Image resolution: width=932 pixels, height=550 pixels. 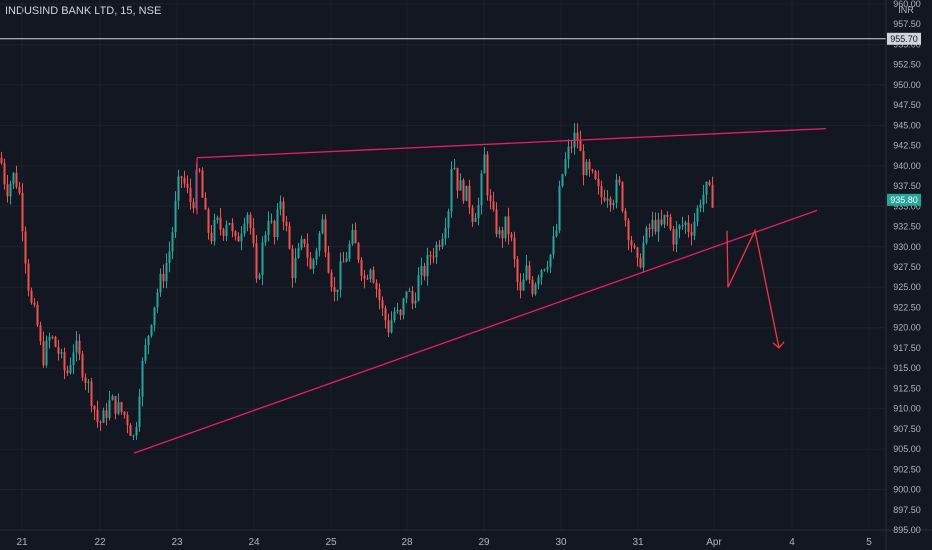 What do you see at coordinates (907, 307) in the screenshot?
I see `y-tick-label: 922.50` at bounding box center [907, 307].